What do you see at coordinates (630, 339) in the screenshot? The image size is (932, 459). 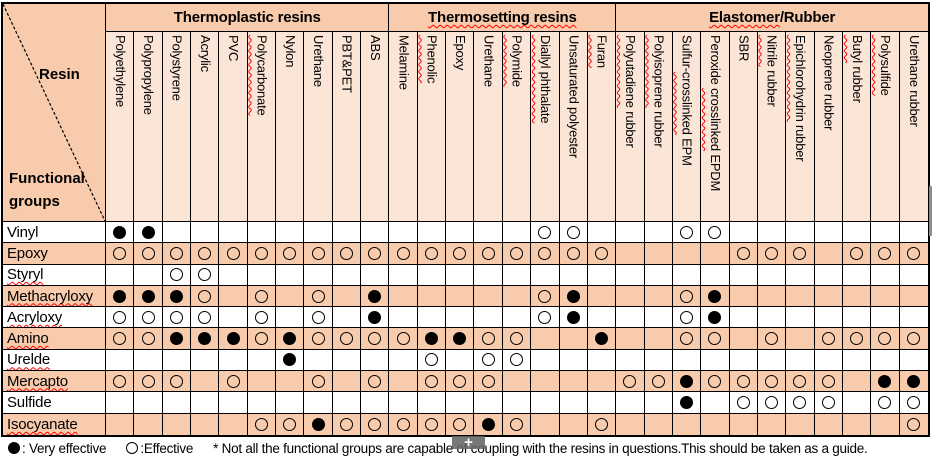 I see `cell-amino-polyutadiene-rubber` at bounding box center [630, 339].